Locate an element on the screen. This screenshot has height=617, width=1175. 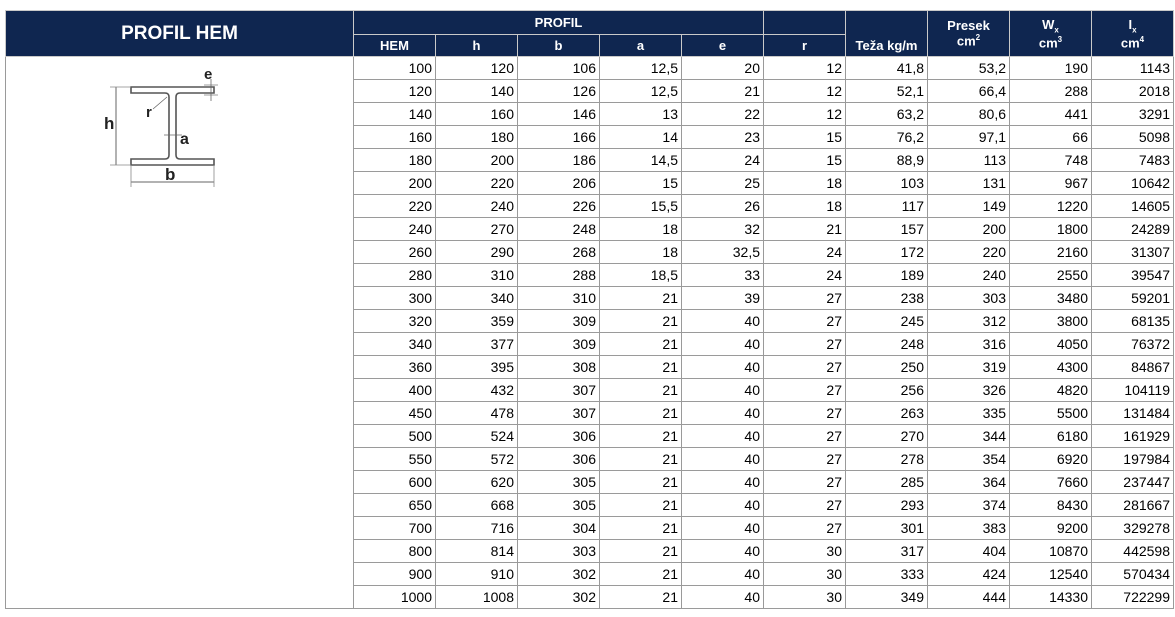
cell-ix: 161929 is located at coordinates (1132, 436).